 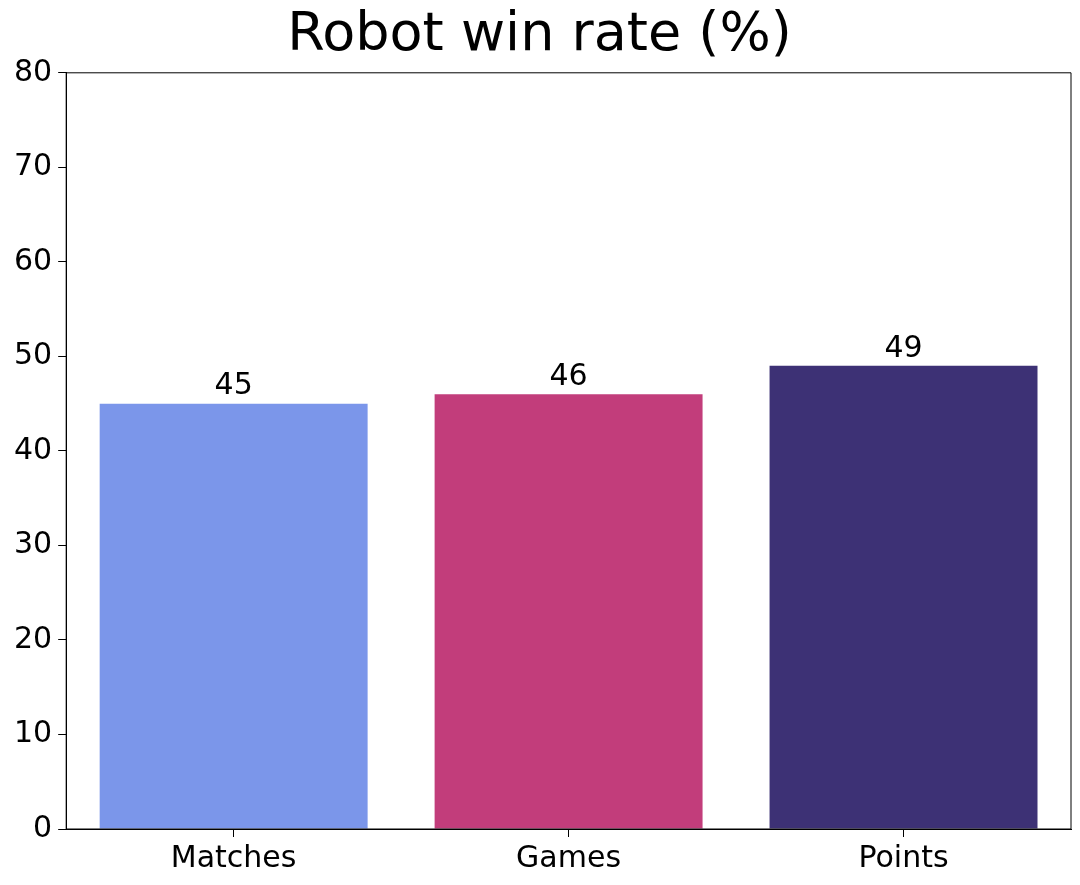 What do you see at coordinates (33, 70) in the screenshot?
I see `y-tick-label: 80` at bounding box center [33, 70].